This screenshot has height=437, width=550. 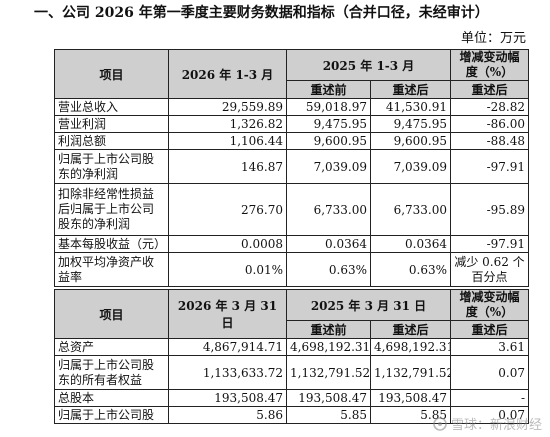 What do you see at coordinates (261, 13) in the screenshot?
I see `report-heading: 一、公司 2026 年第一季度主要财务数据和指标（合并口径，未经审计）` at bounding box center [261, 13].